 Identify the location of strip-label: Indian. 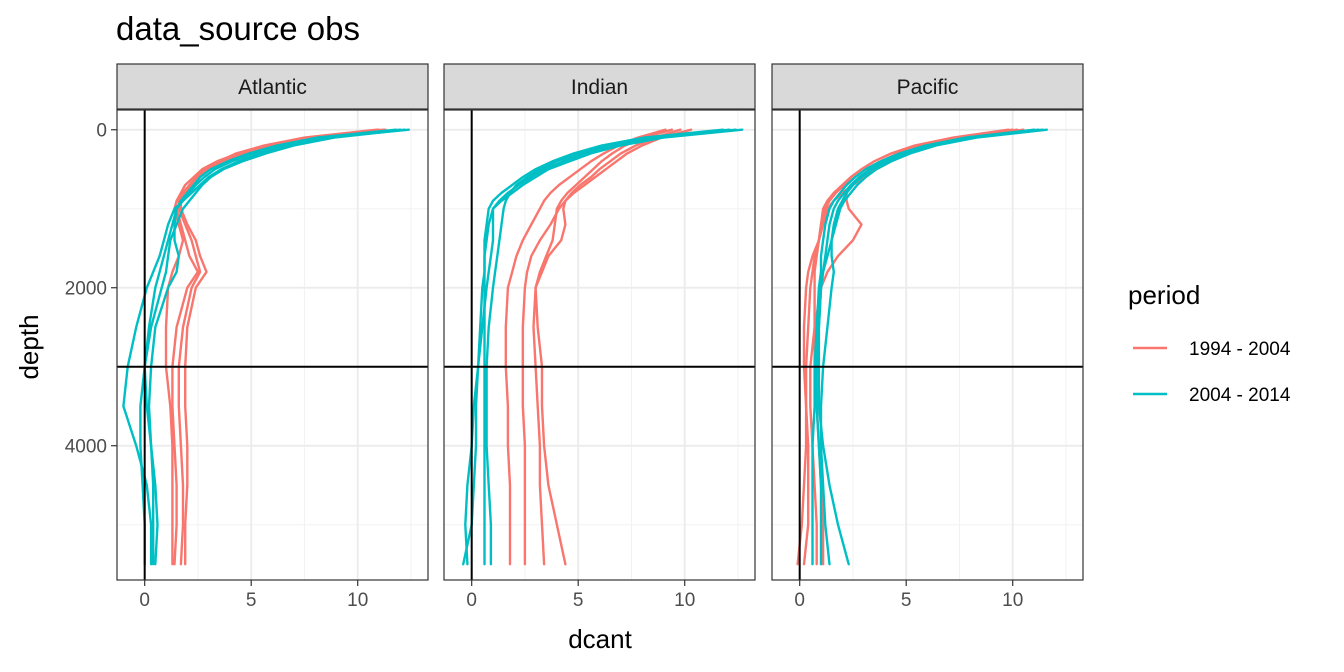
(599, 87).